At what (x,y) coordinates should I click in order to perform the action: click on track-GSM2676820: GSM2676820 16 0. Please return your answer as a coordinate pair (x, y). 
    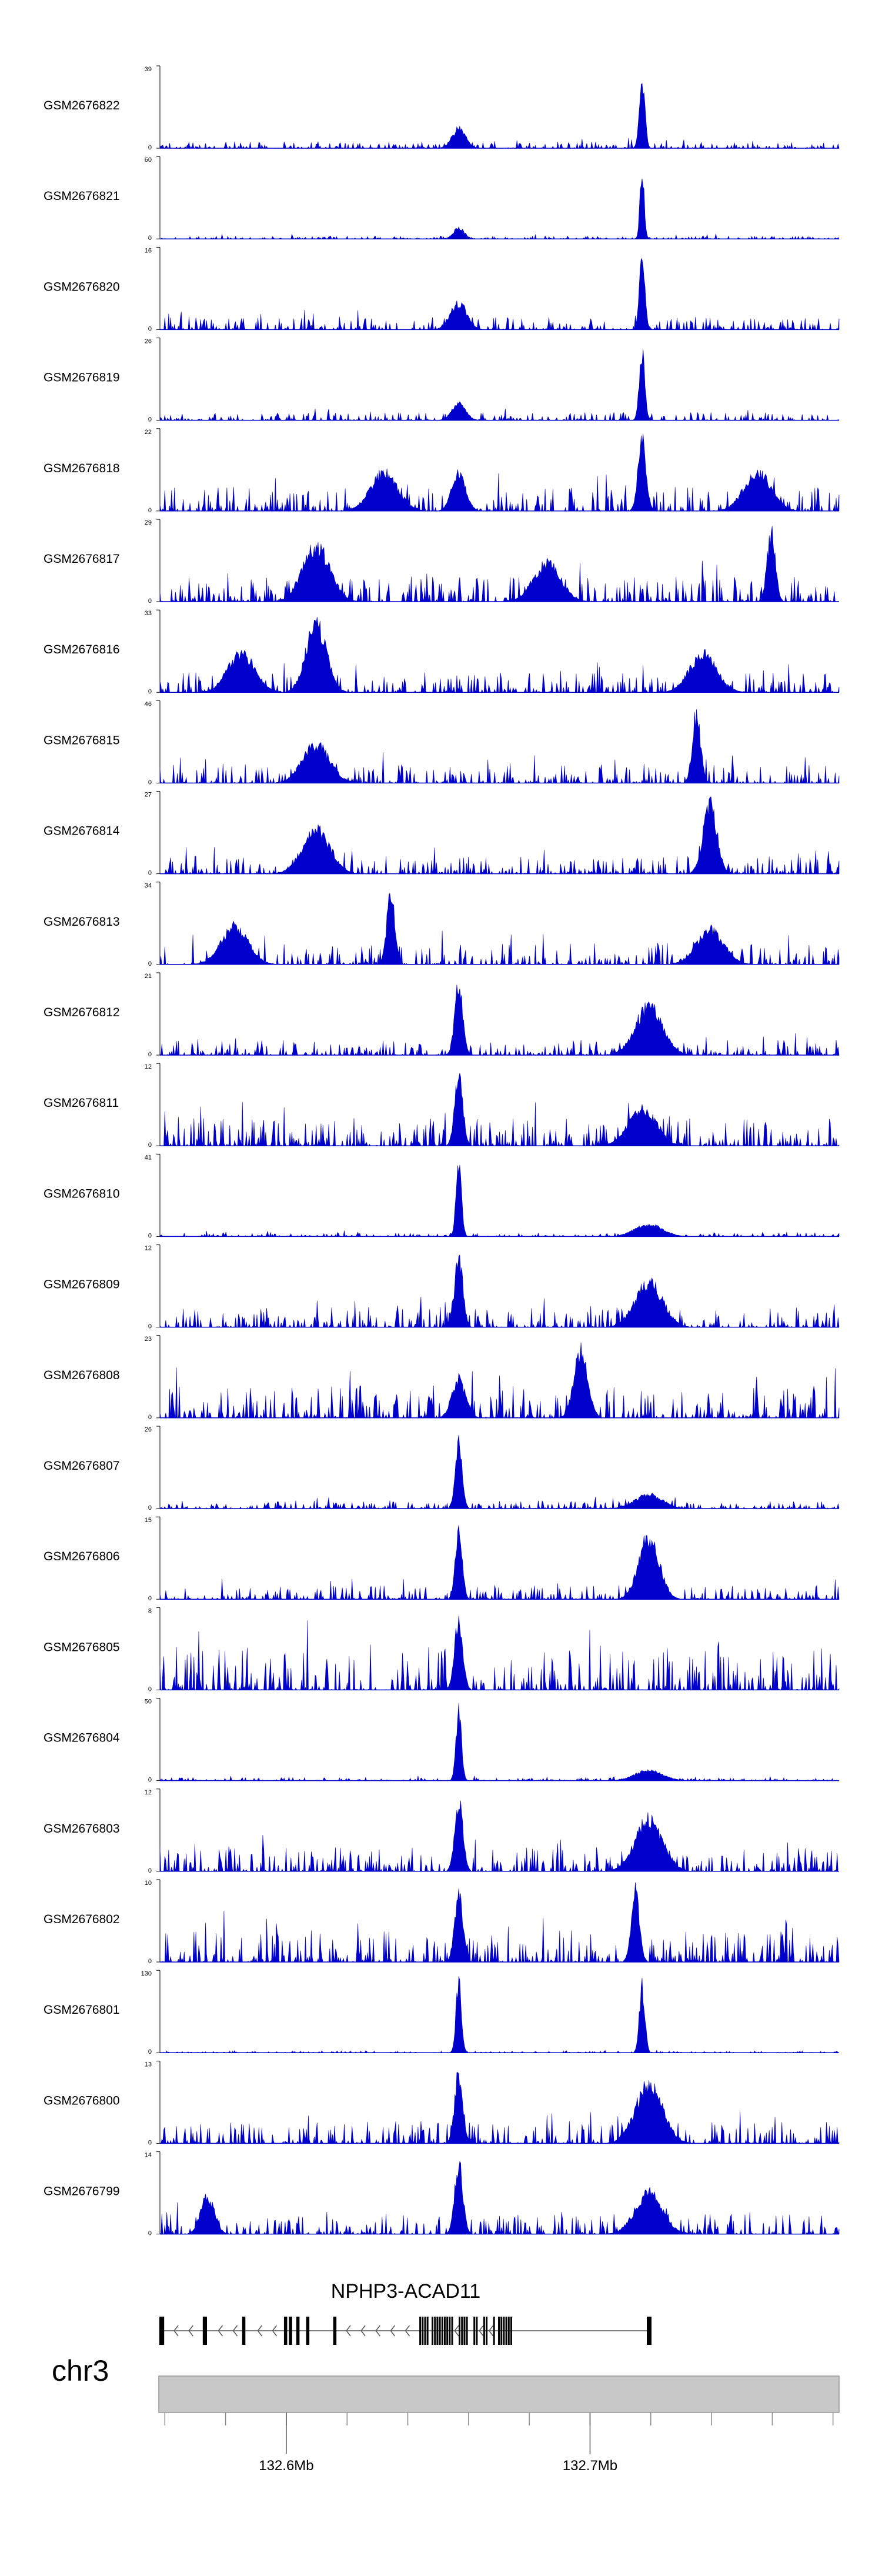
    Looking at the image, I should click on (442, 289).